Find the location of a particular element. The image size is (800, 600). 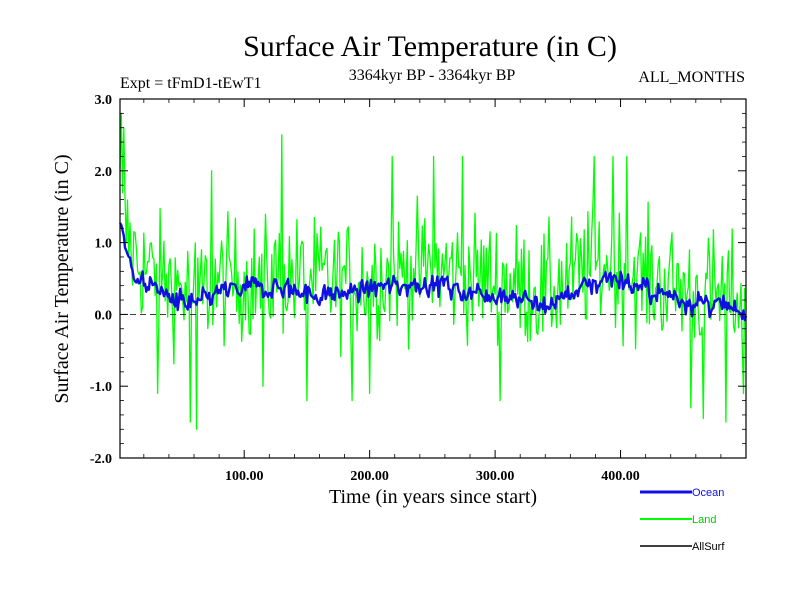

y-tick-label: 1.0 is located at coordinates (104, 244).